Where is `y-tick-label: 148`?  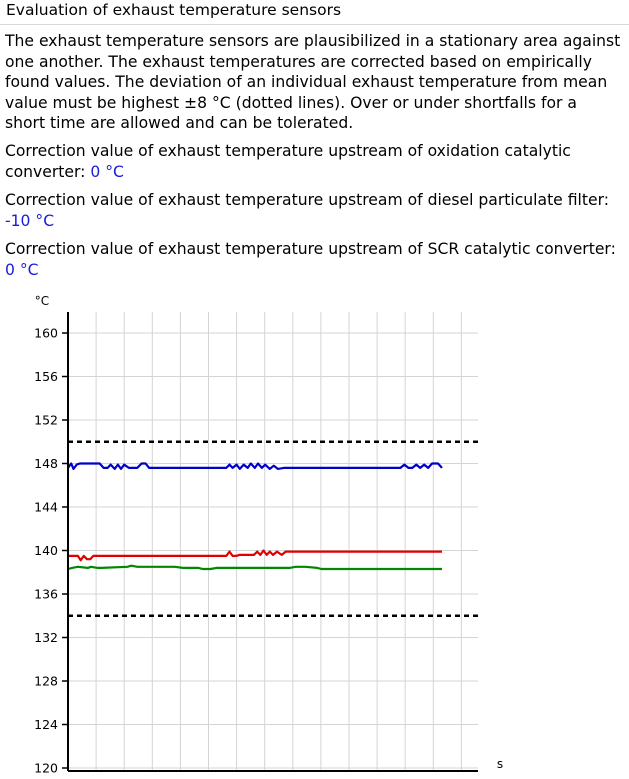 y-tick-label: 148 is located at coordinates (46, 463).